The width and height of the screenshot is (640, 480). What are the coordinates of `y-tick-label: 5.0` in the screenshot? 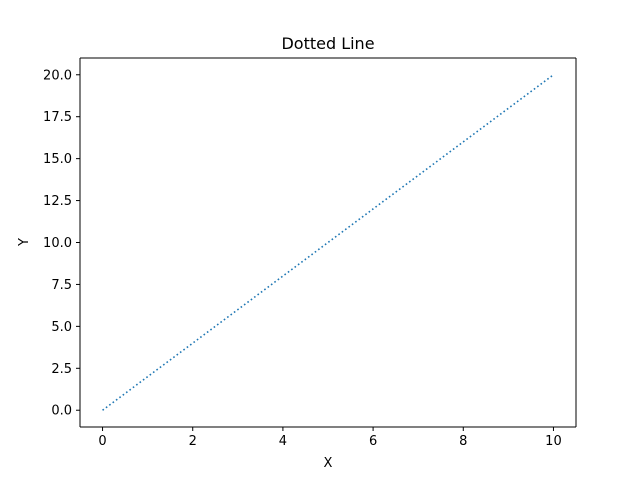 It's located at (61, 327).